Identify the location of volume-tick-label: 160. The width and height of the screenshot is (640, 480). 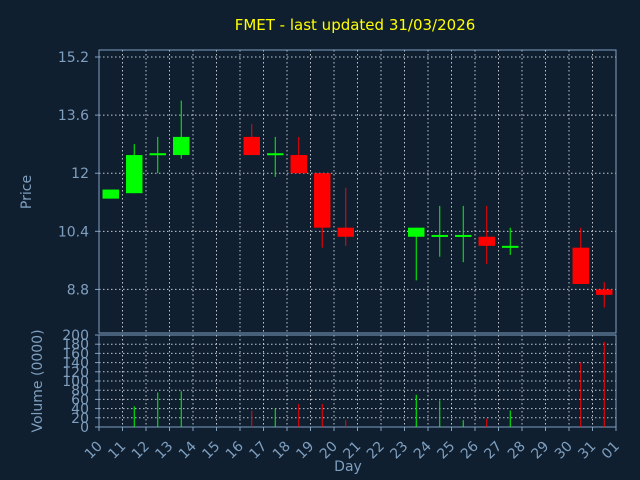
(75, 354).